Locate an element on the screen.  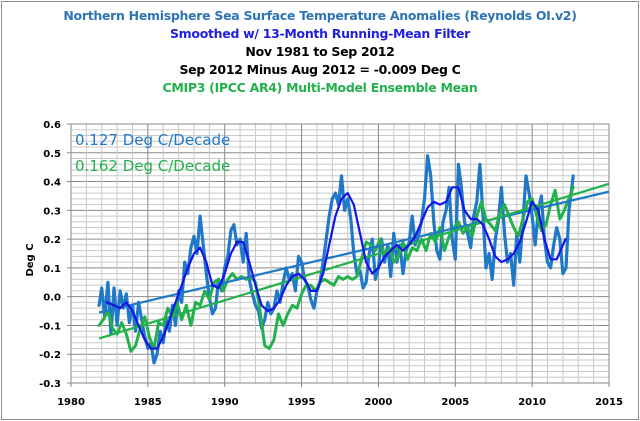
y-tick-label: 0.5 is located at coordinates (52, 154).